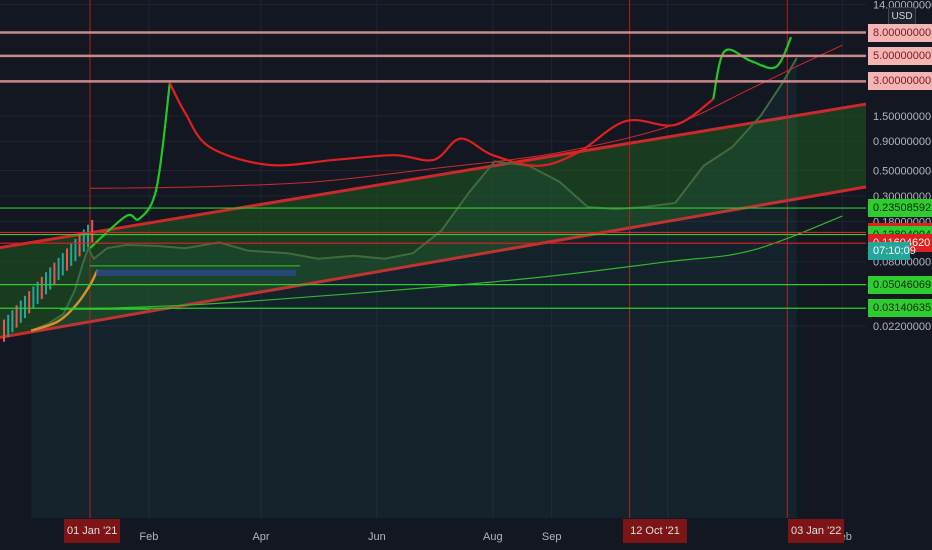  I want to click on price-level-label: 3.00000000, so click(900, 81).